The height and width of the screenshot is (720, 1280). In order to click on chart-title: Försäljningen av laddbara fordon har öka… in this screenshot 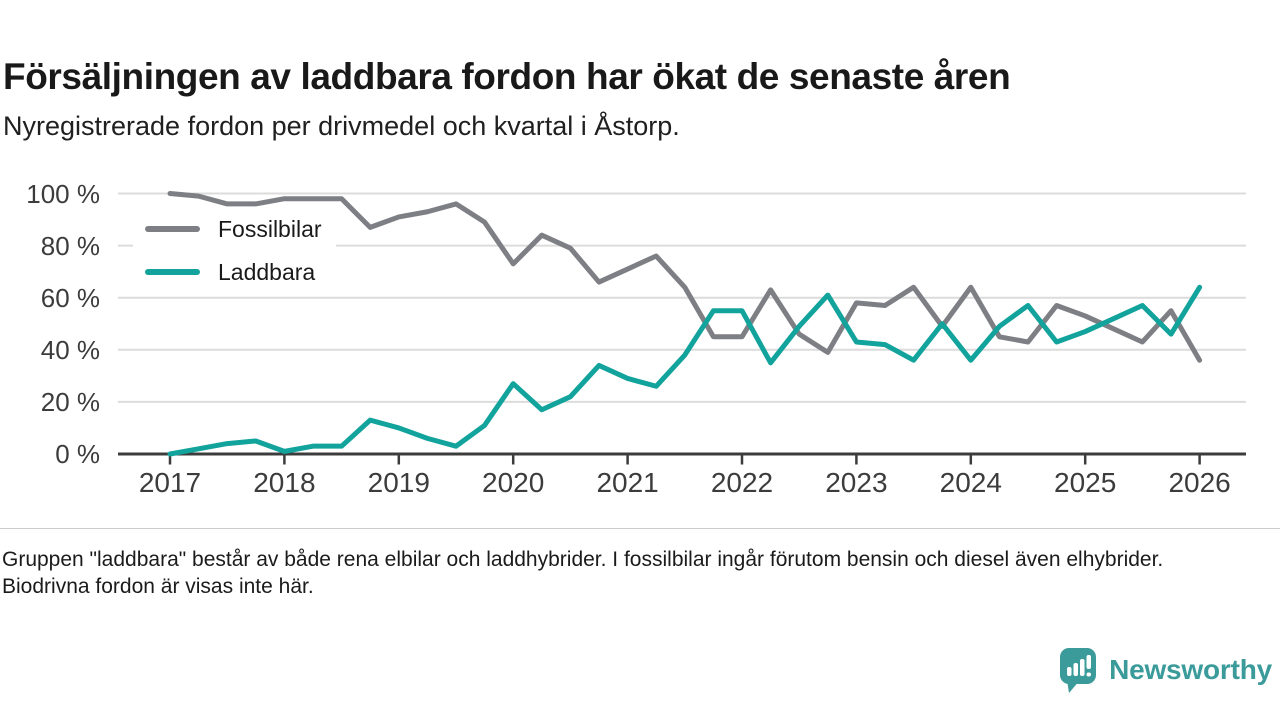, I will do `click(507, 76)`.